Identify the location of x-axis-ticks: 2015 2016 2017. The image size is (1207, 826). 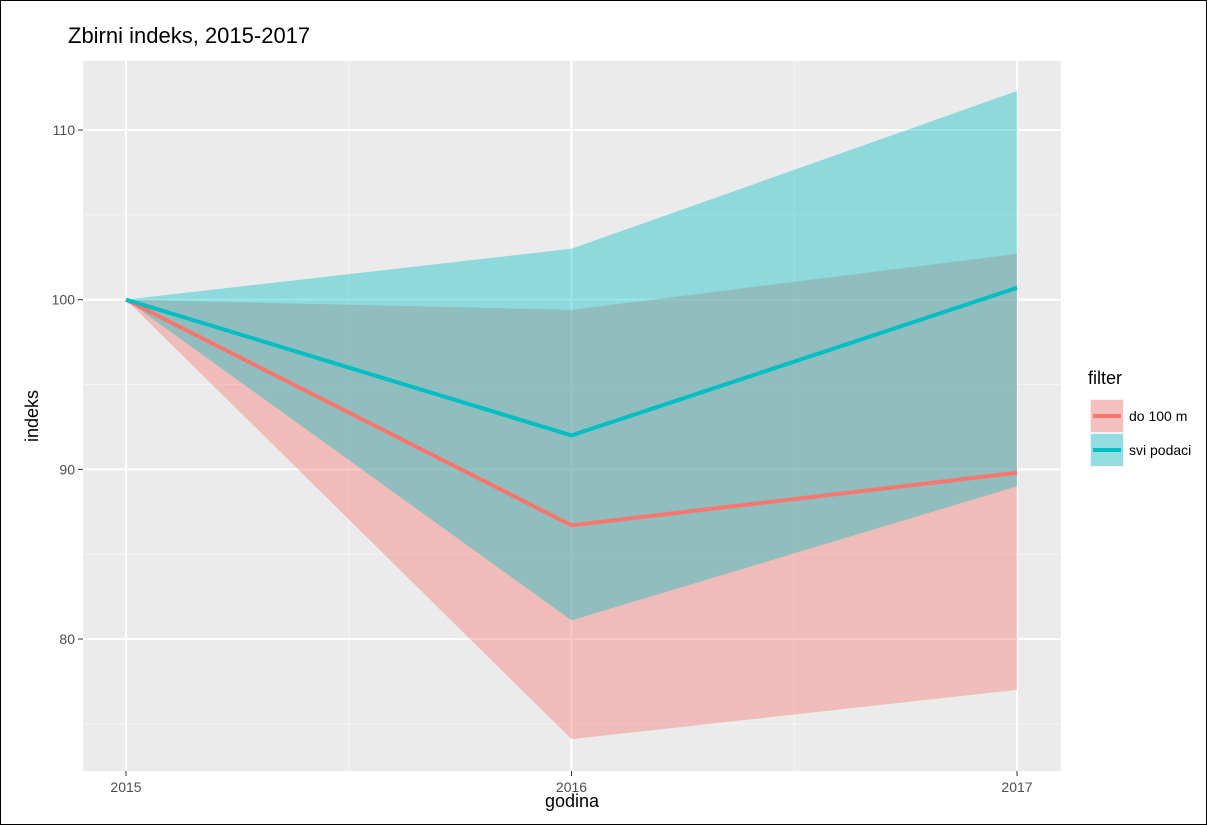
(571, 783).